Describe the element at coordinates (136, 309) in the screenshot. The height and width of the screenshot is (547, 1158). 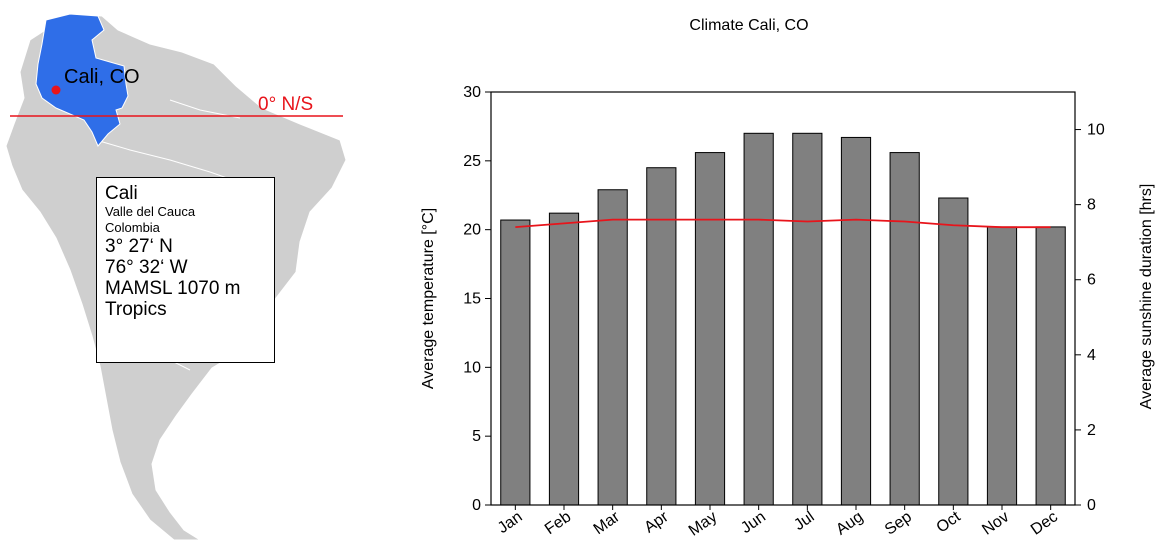
I see `info-climate-zone: Tropics` at that location.